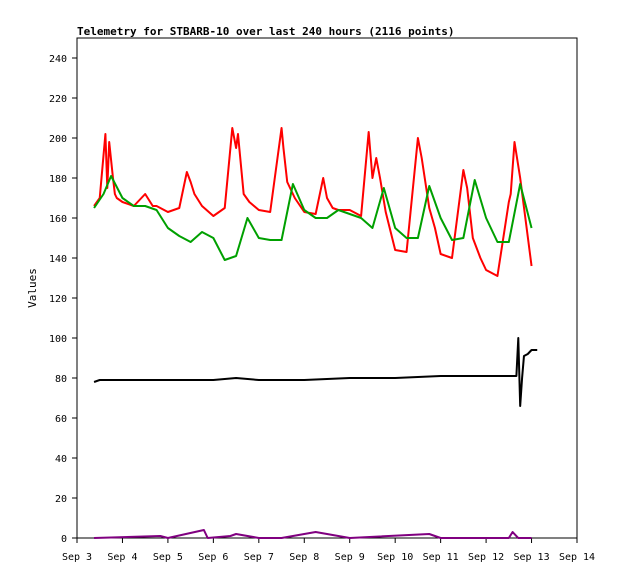 The height and width of the screenshot is (579, 618). Describe the element at coordinates (64, 539) in the screenshot. I see `y-tick-label: 0` at that location.